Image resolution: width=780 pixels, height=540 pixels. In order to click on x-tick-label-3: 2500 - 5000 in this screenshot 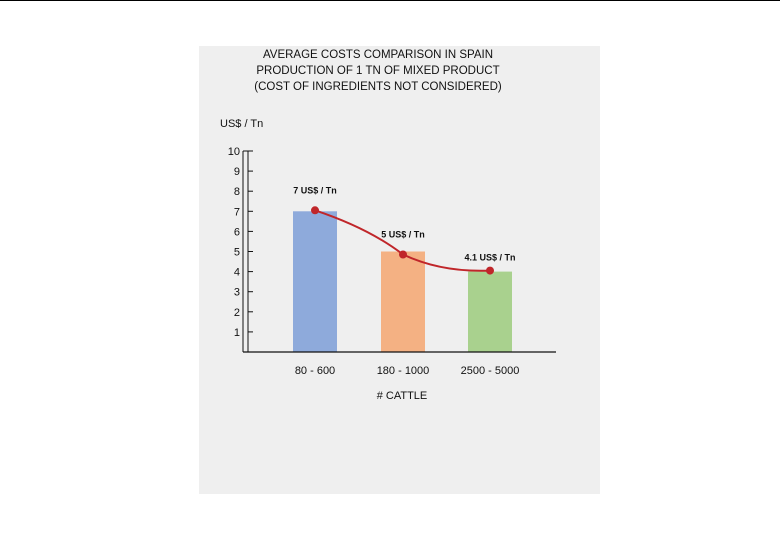, I will do `click(490, 371)`.